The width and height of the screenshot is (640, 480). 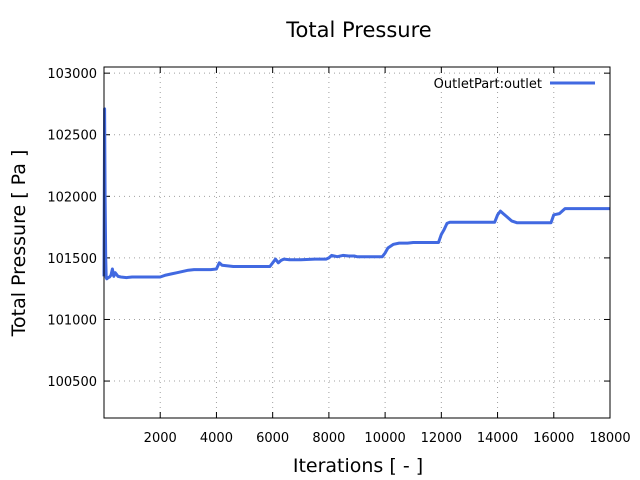 What do you see at coordinates (497, 438) in the screenshot?
I see `x-tick-label: 14000` at bounding box center [497, 438].